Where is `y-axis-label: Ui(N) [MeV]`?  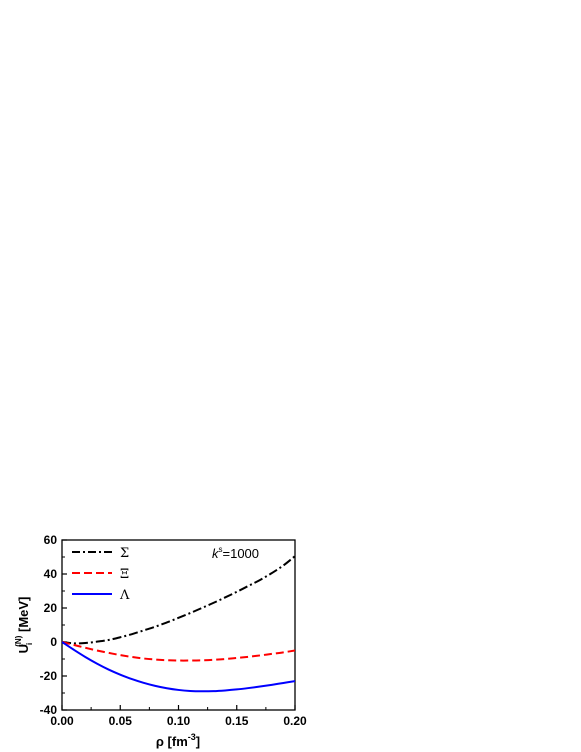
y-axis-label: Ui(N) [MeV] is located at coordinates (24, 625).